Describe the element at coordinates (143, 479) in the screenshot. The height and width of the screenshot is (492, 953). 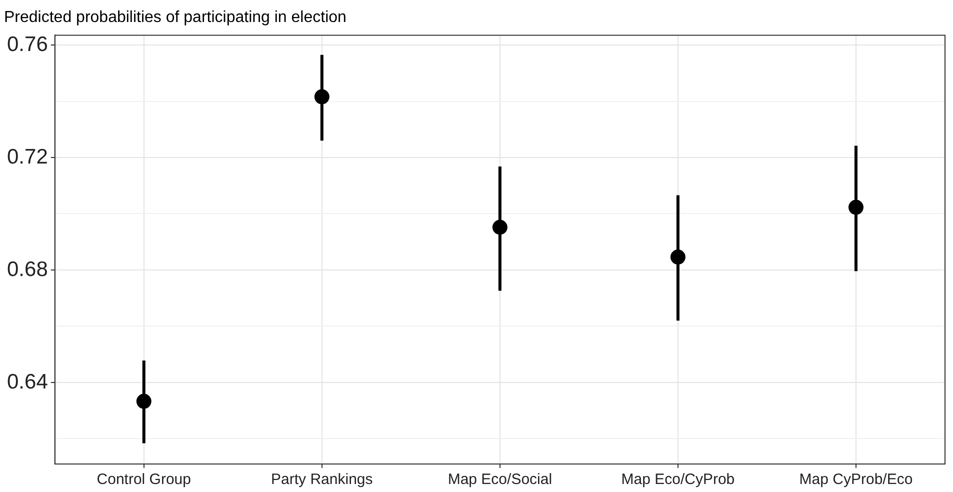
I see `x-tick-label: Control Group` at that location.